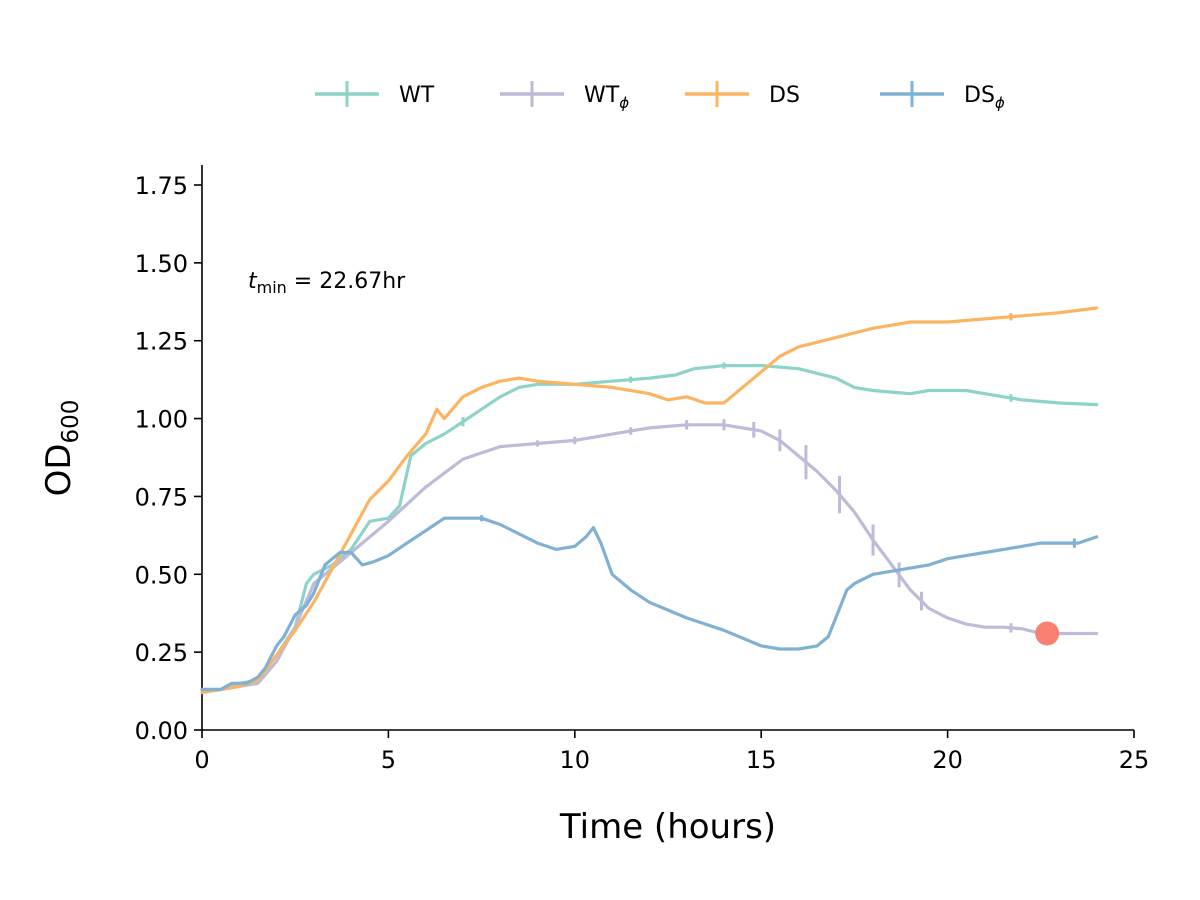 Image resolution: width=1200 pixels, height=900 pixels. I want to click on legend-item: DS, so click(742, 94).